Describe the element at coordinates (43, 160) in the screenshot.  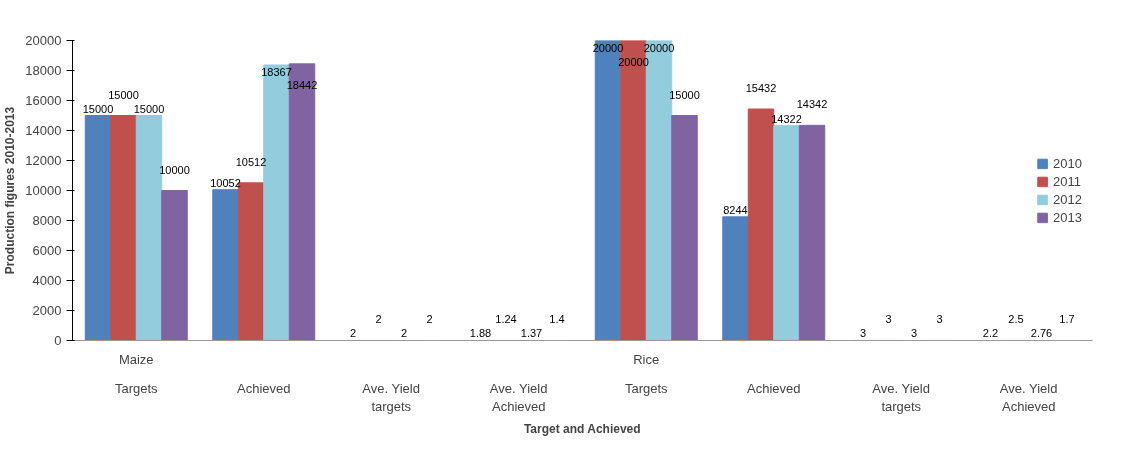
I see `y-tick-label: 12000` at that location.